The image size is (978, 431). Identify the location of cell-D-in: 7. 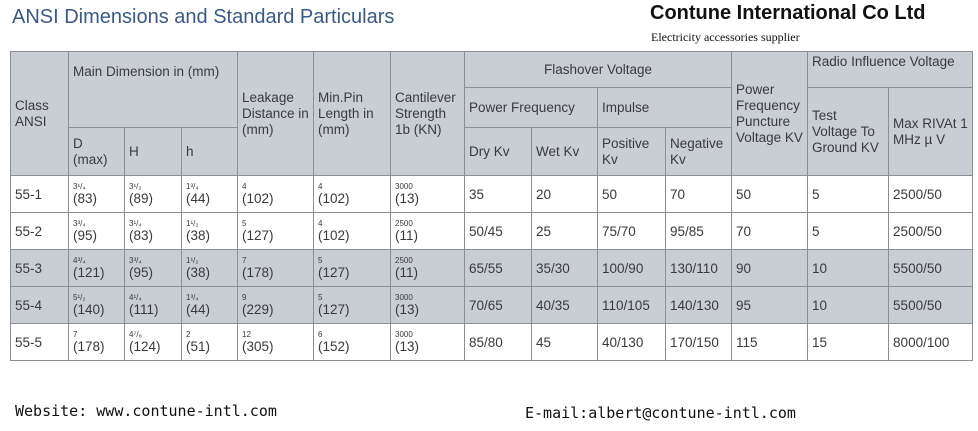
(75, 334).